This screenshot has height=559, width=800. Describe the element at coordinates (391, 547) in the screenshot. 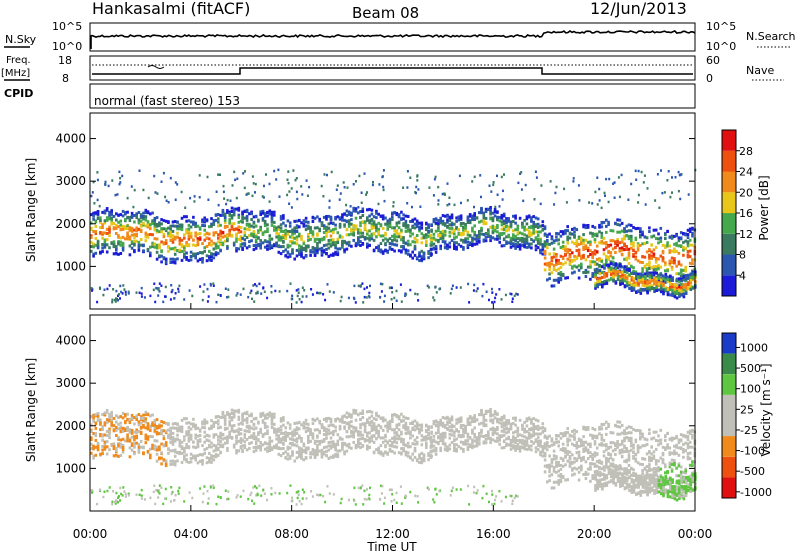

I see `x-axis-label: Time UT` at that location.